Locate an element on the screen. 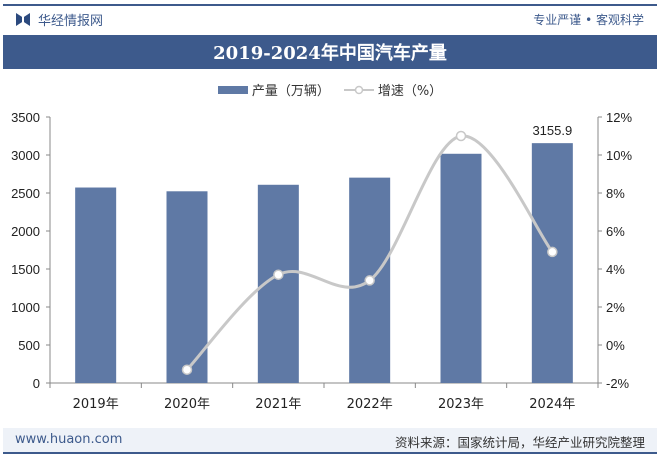 The image size is (660, 458). bar-swatch-icon is located at coordinates (232, 89).